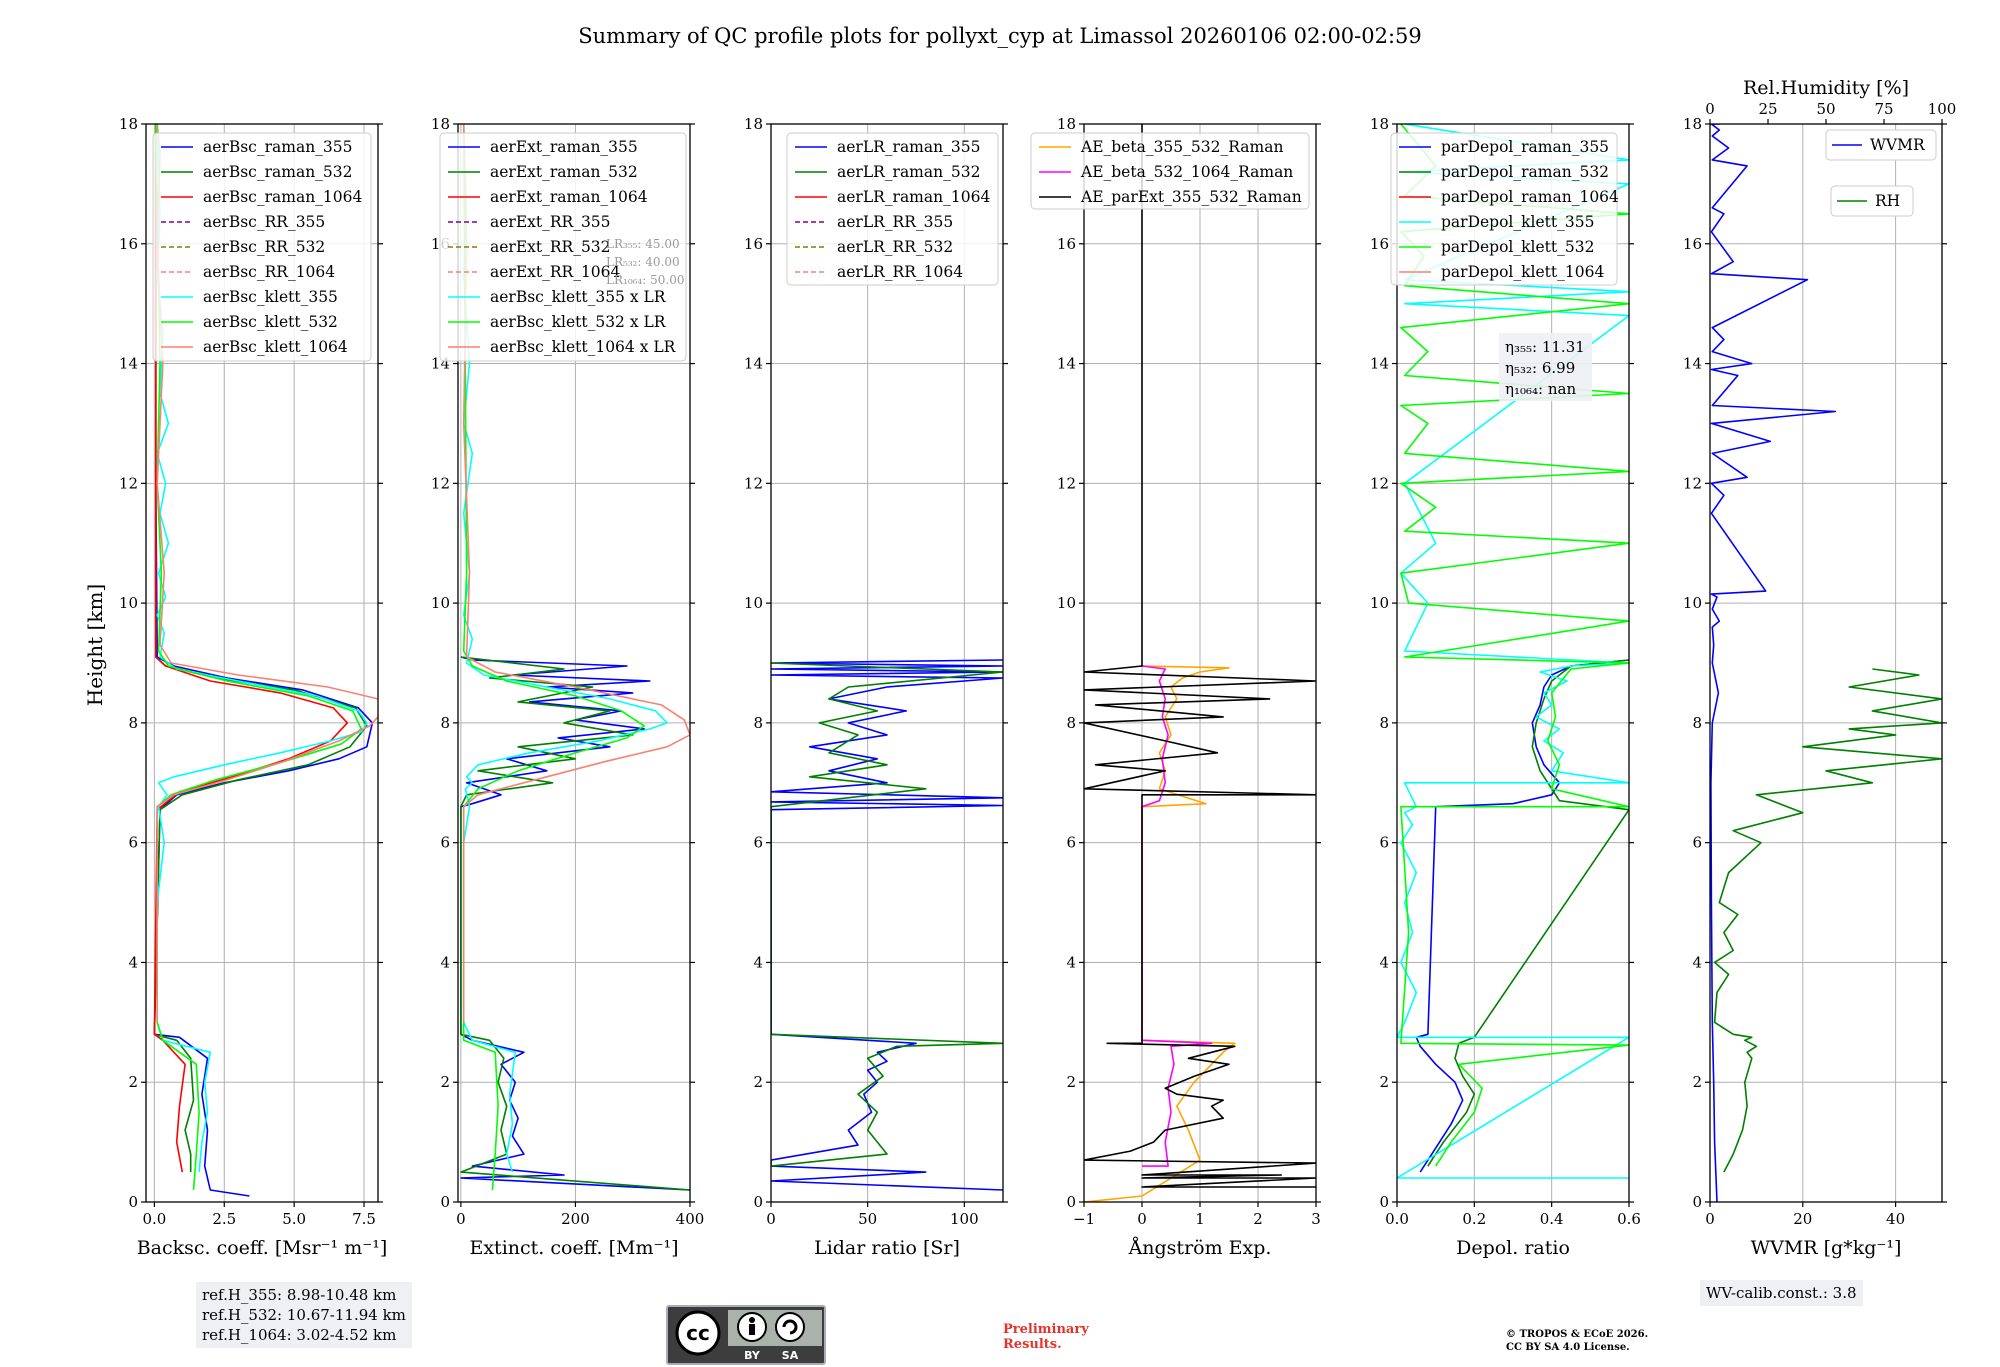 This screenshot has width=2000, height=1367. Describe the element at coordinates (1802, 1219) in the screenshot. I see `x-tick-label: 20` at that location.